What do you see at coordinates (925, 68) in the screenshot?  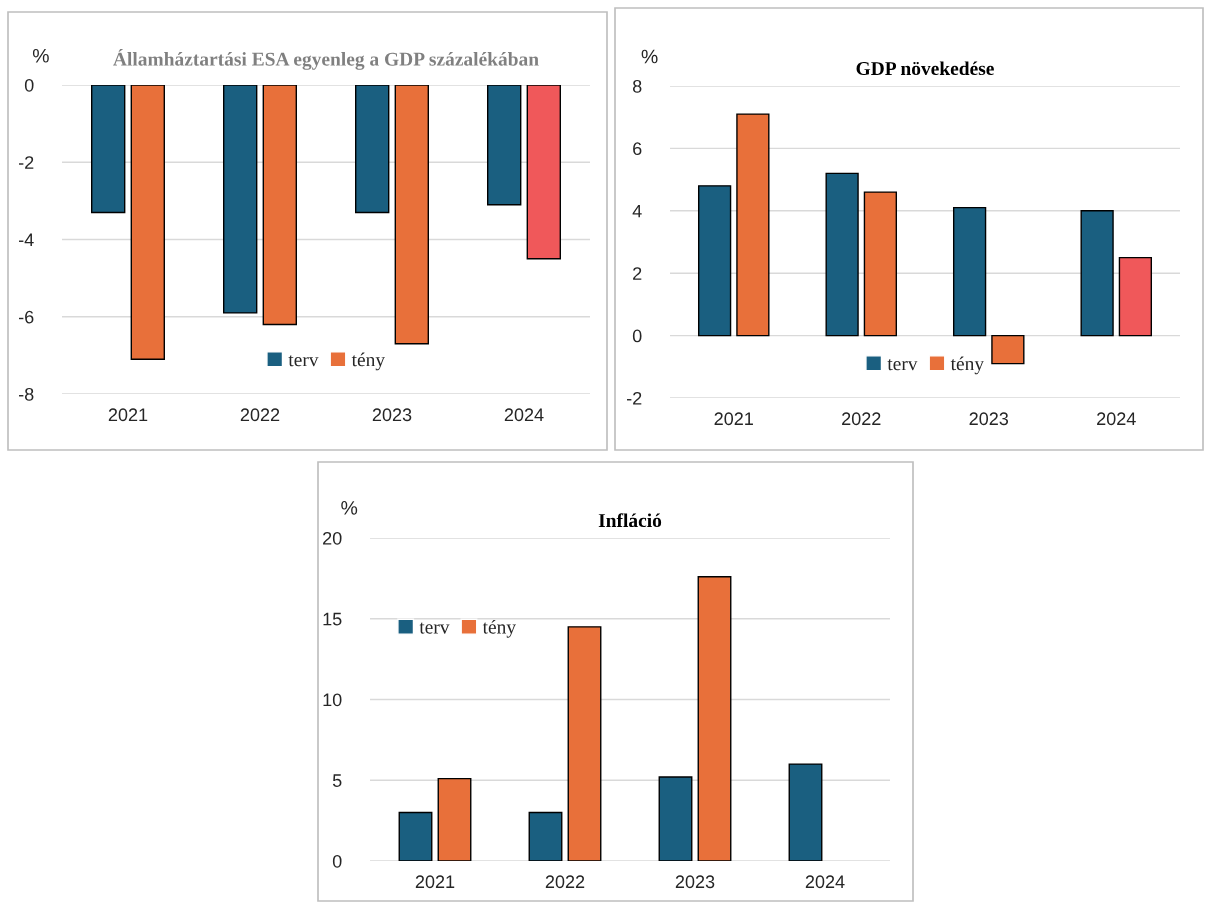 I see `chart-title: GDP növekedése` at bounding box center [925, 68].